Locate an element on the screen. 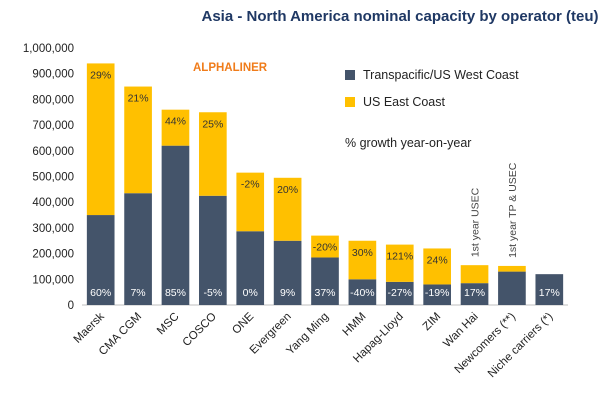 The image size is (600, 403). legend-label-east: US East Coast is located at coordinates (404, 102).